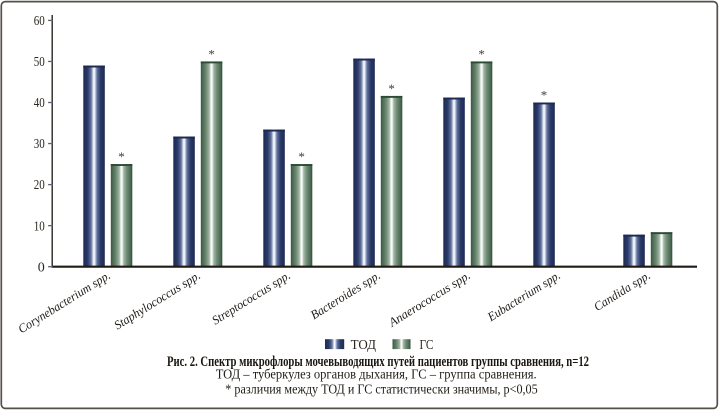 Image resolution: width=720 pixels, height=417 pixels. I want to click on svg-text: 0, so click(41, 267).